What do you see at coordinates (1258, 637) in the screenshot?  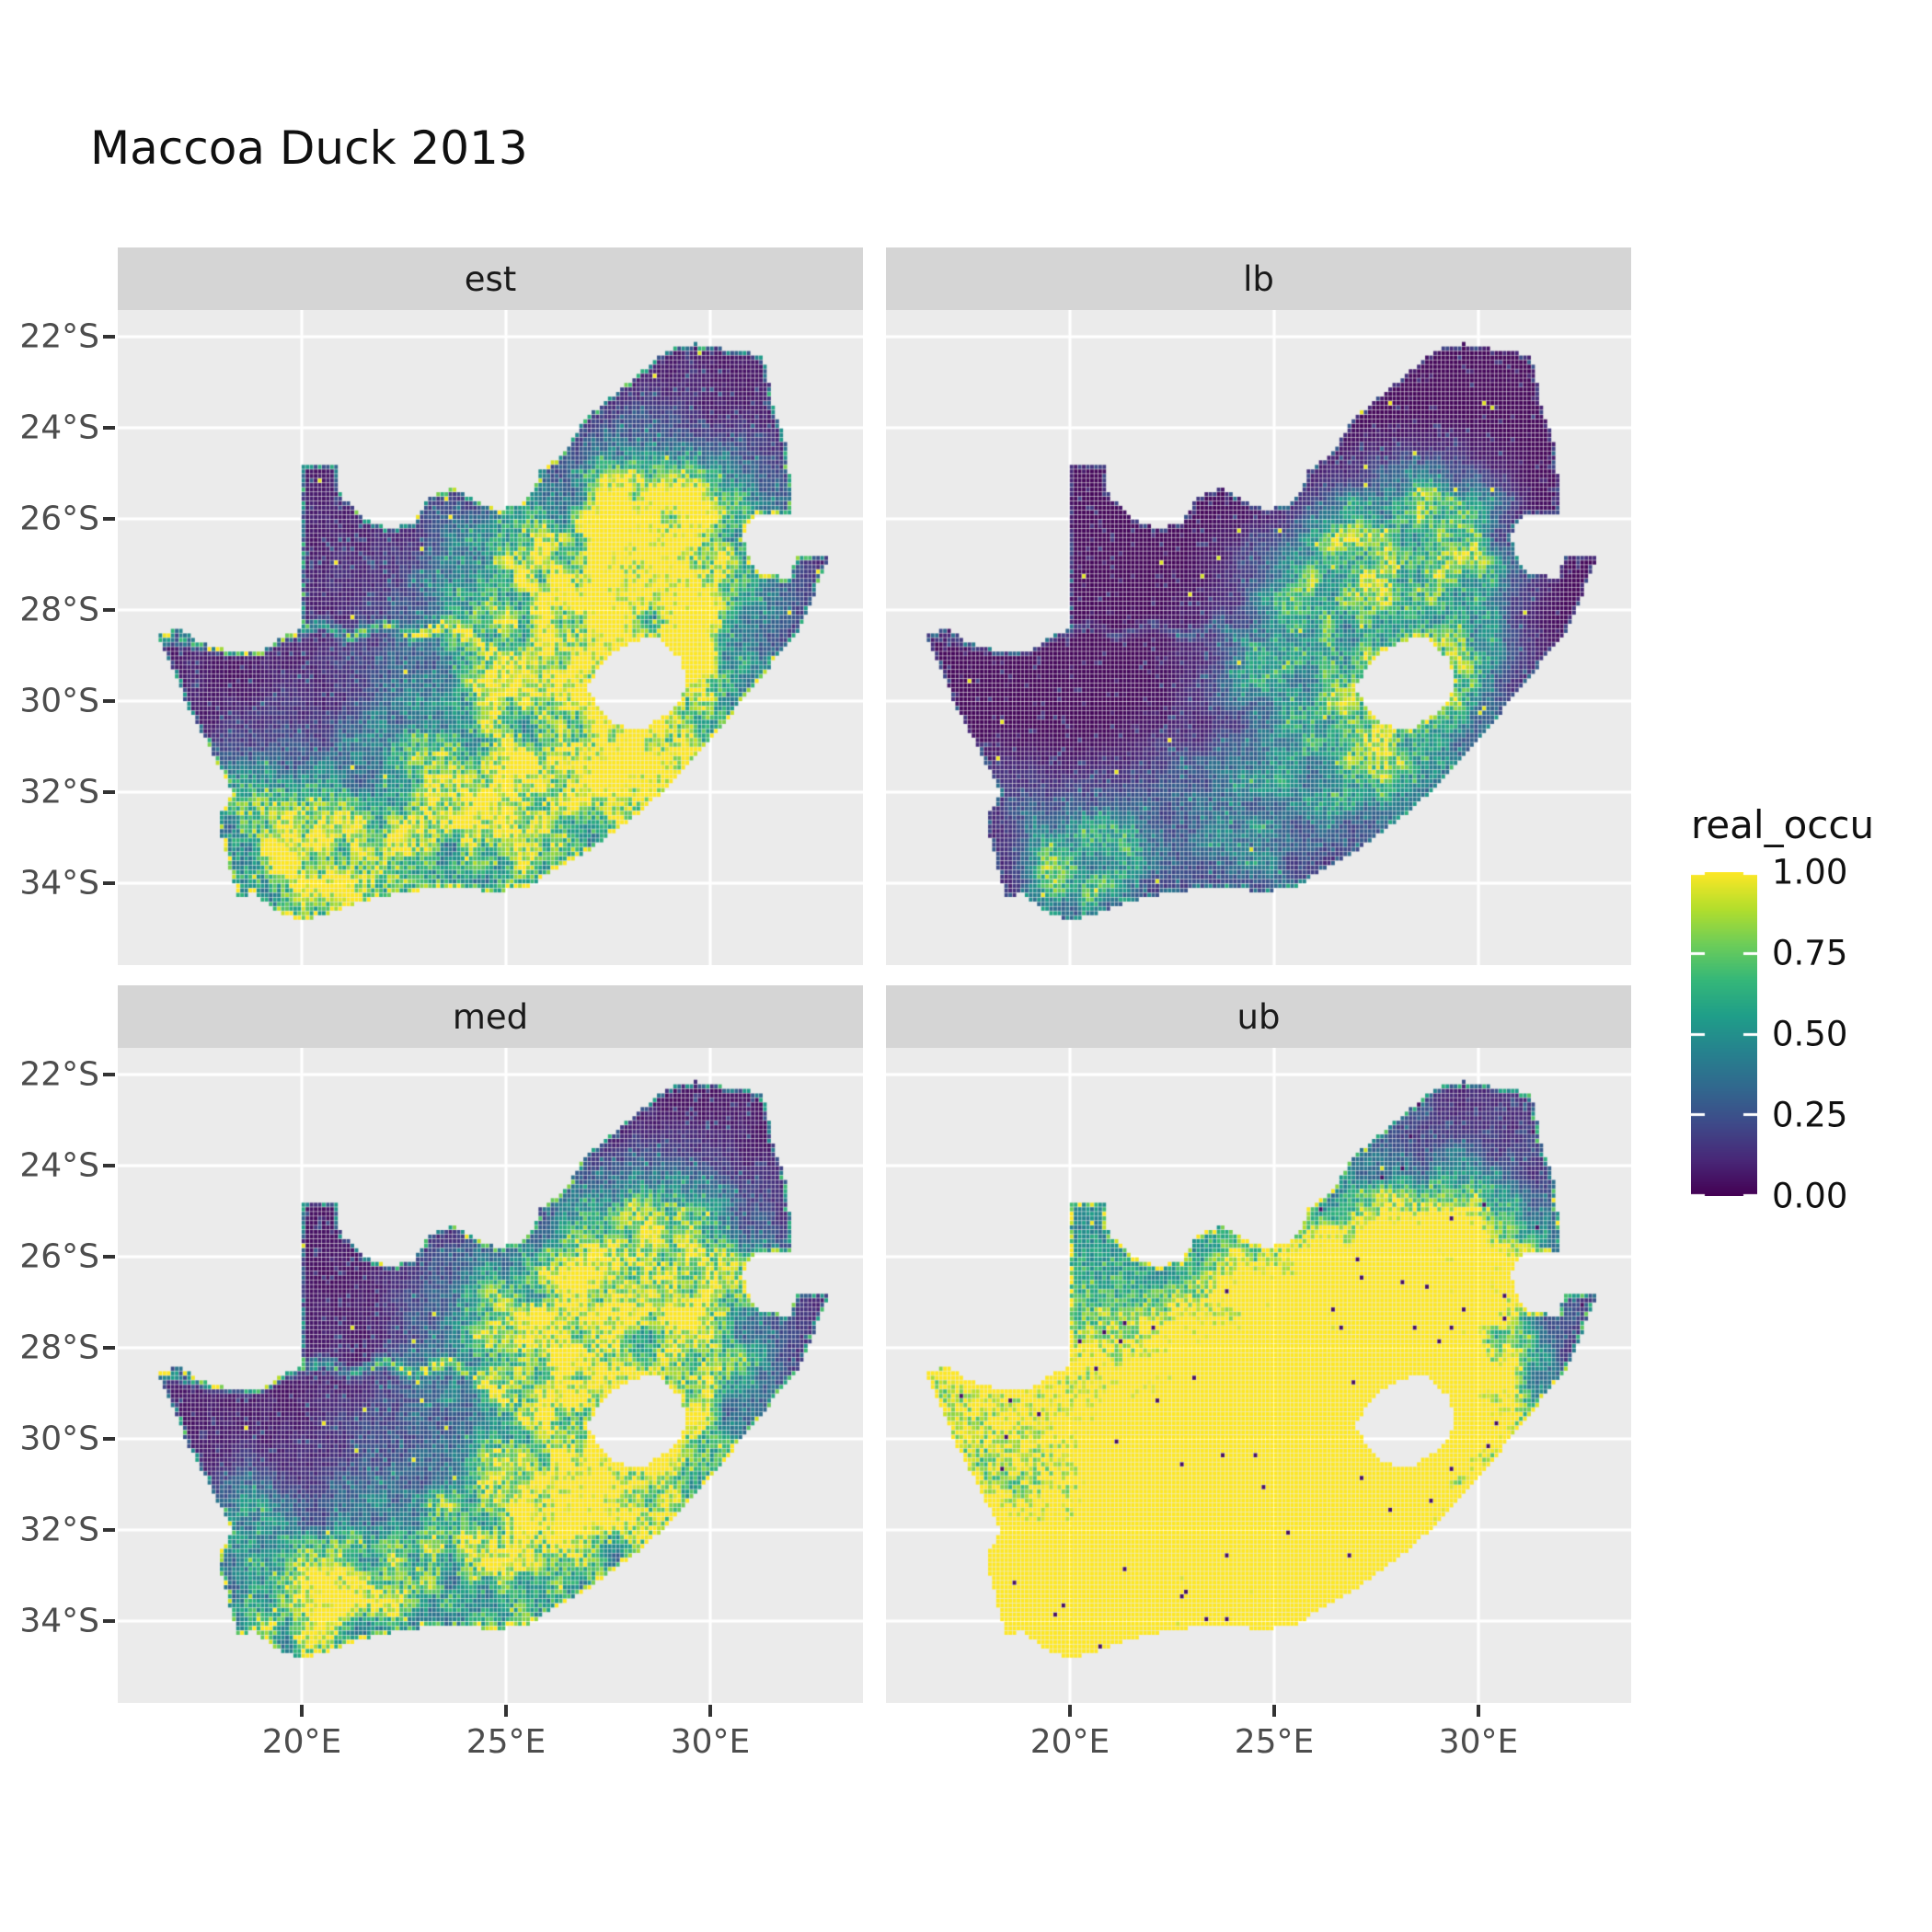 I see `map-panel-lb` at bounding box center [1258, 637].